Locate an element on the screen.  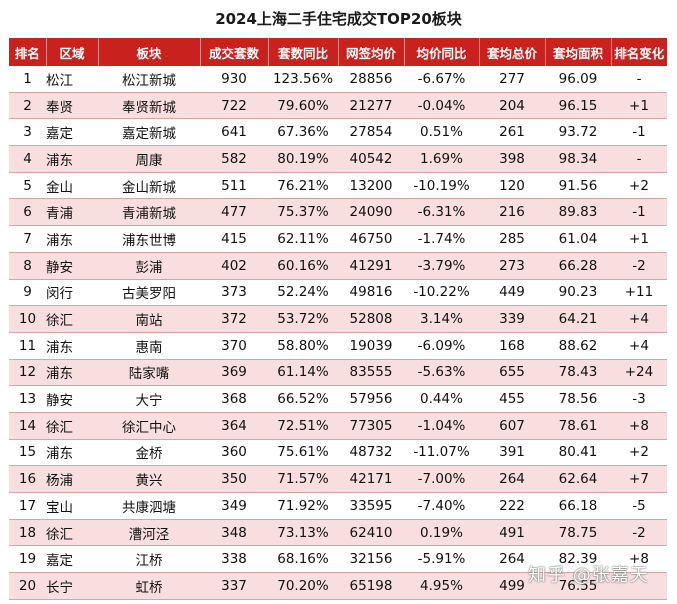
cell-rank: 6 is located at coordinates (27, 212).